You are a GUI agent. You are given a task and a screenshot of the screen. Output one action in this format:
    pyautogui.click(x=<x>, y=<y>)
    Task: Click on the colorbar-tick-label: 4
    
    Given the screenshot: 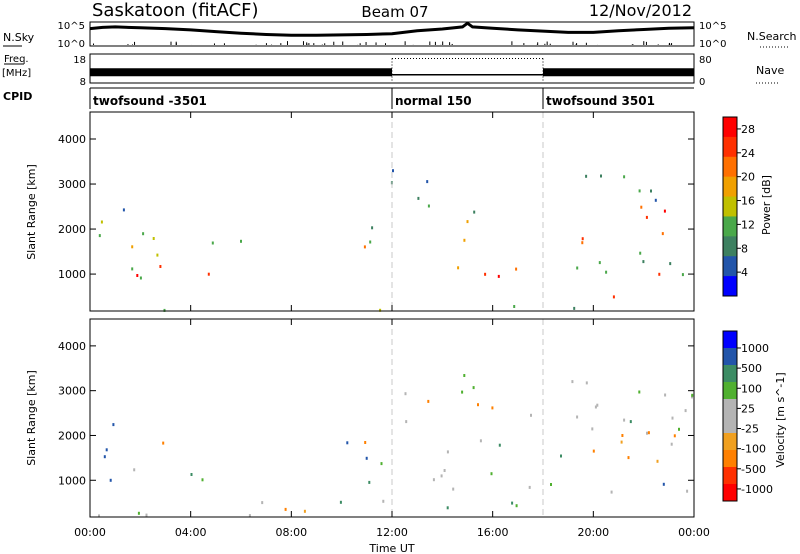 What is the action you would take?
    pyautogui.click(x=744, y=272)
    